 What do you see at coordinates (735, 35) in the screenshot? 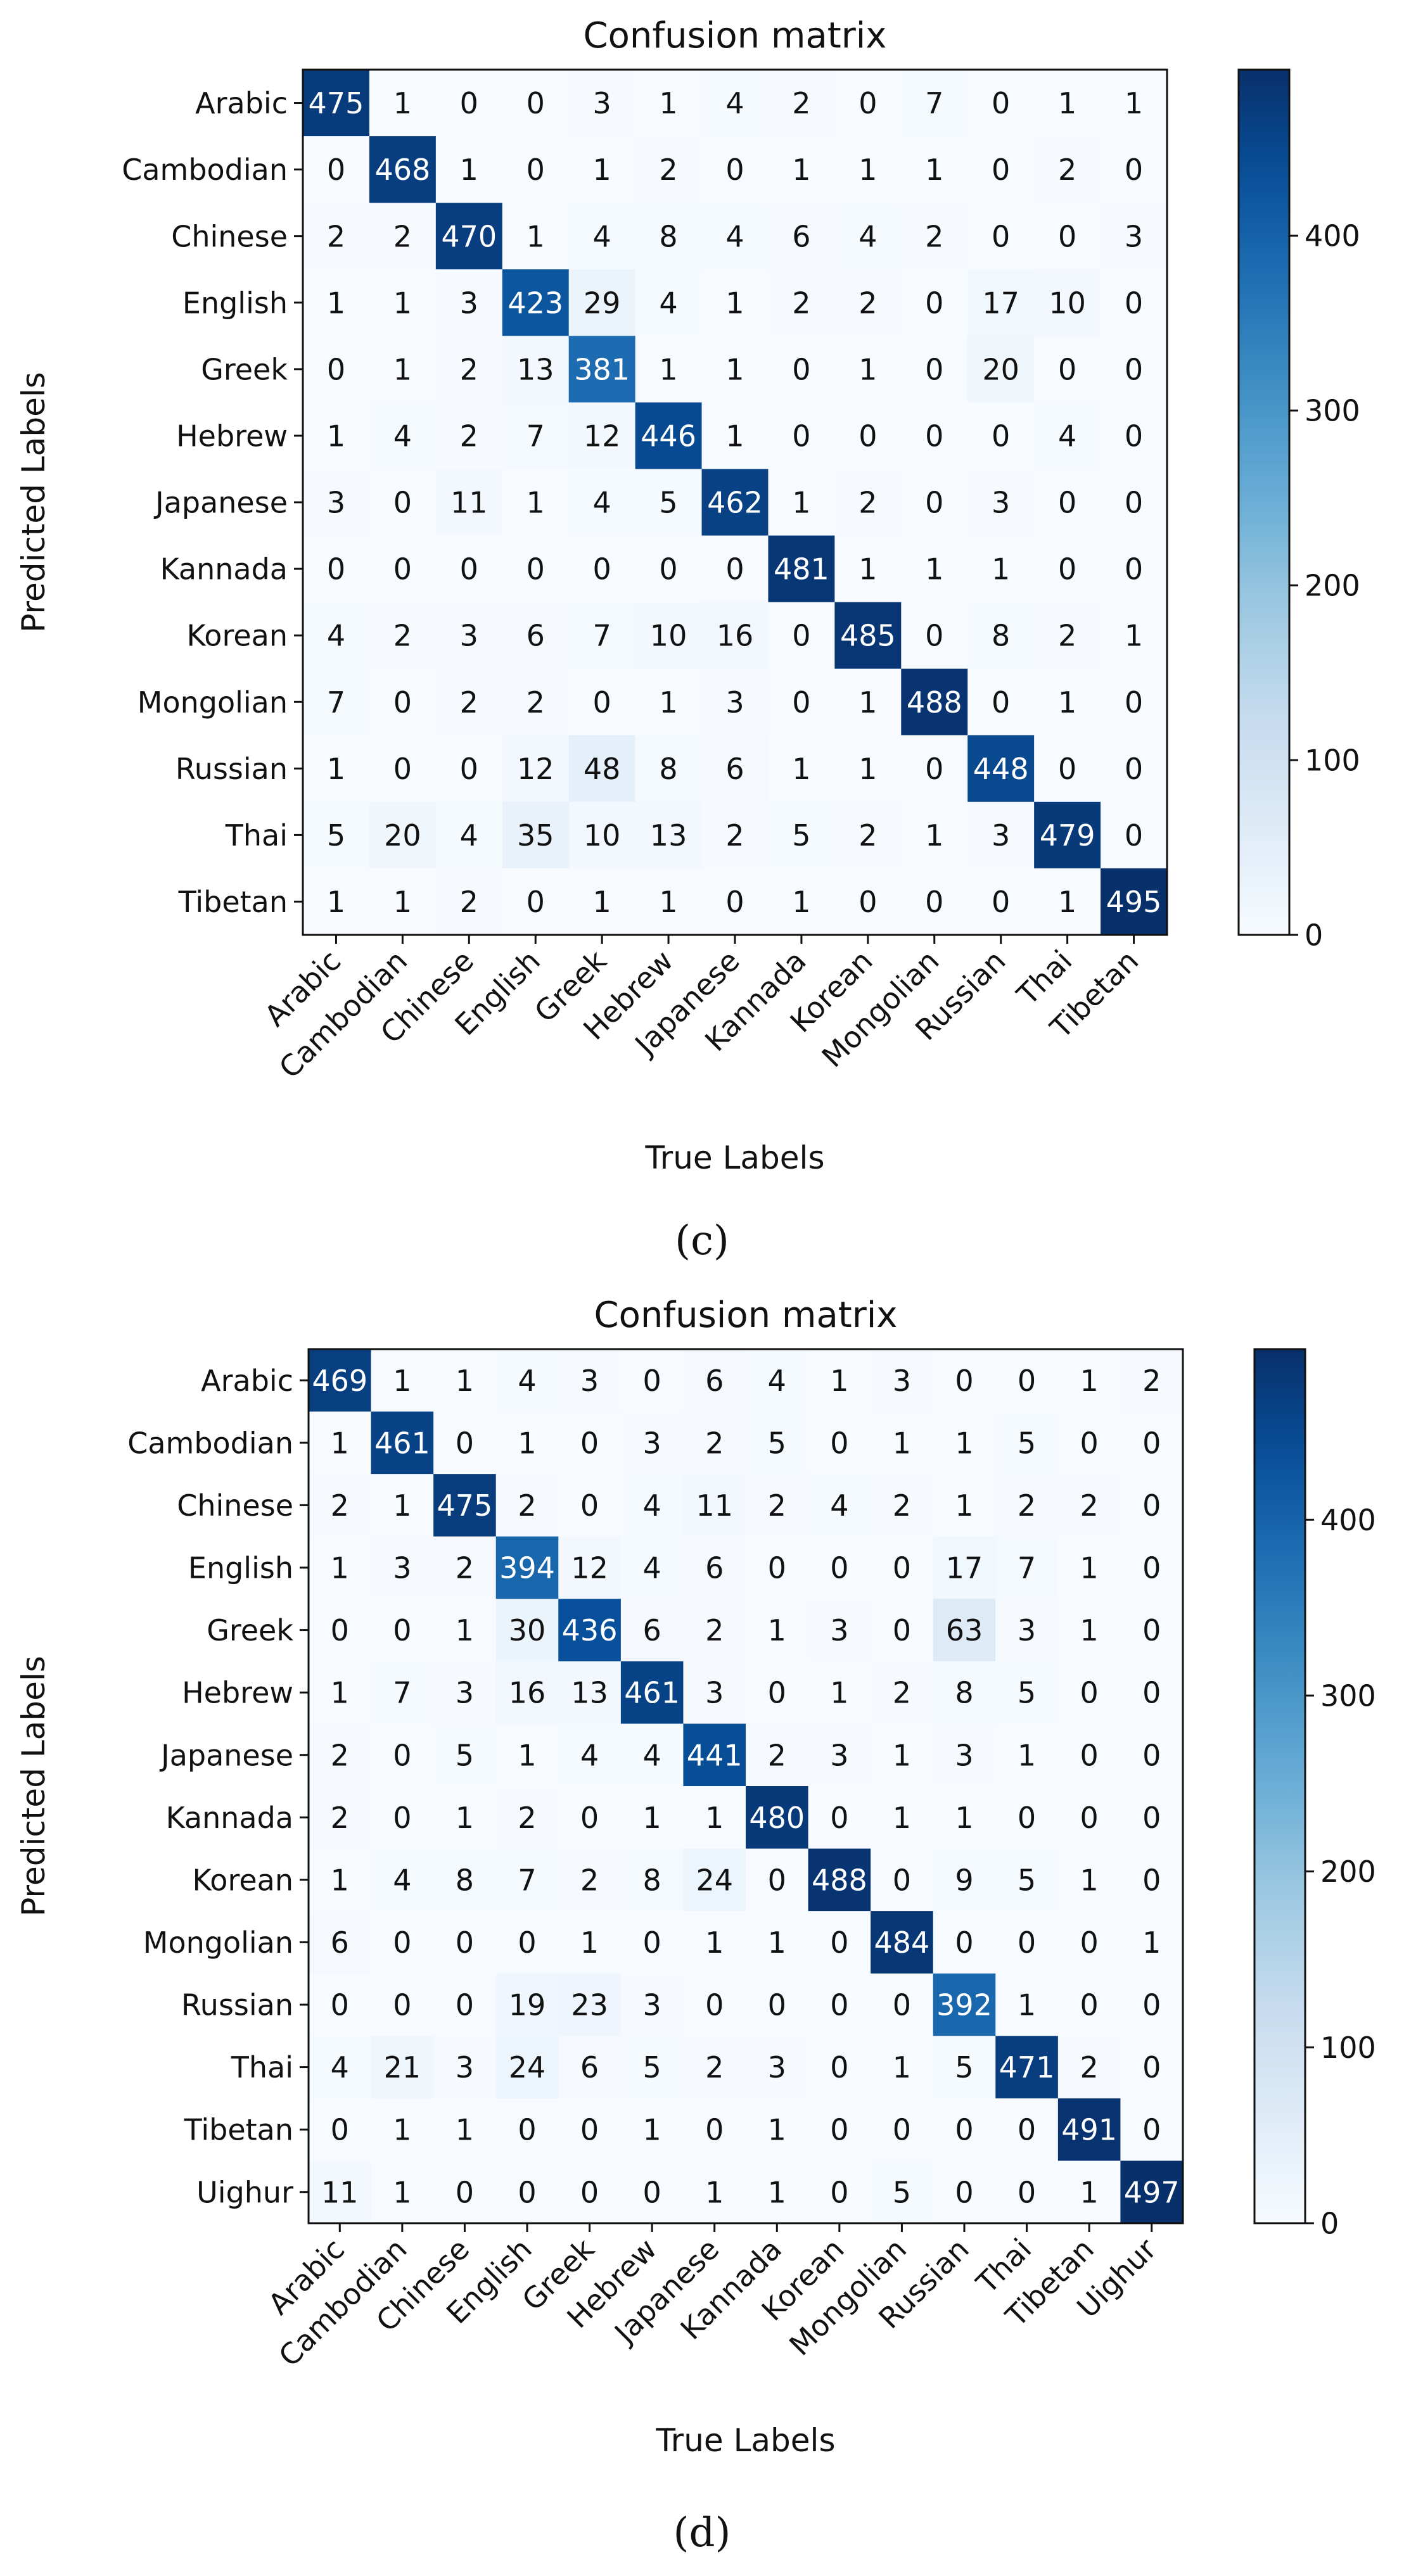
I see `chart-title: Confusion matrix` at bounding box center [735, 35].